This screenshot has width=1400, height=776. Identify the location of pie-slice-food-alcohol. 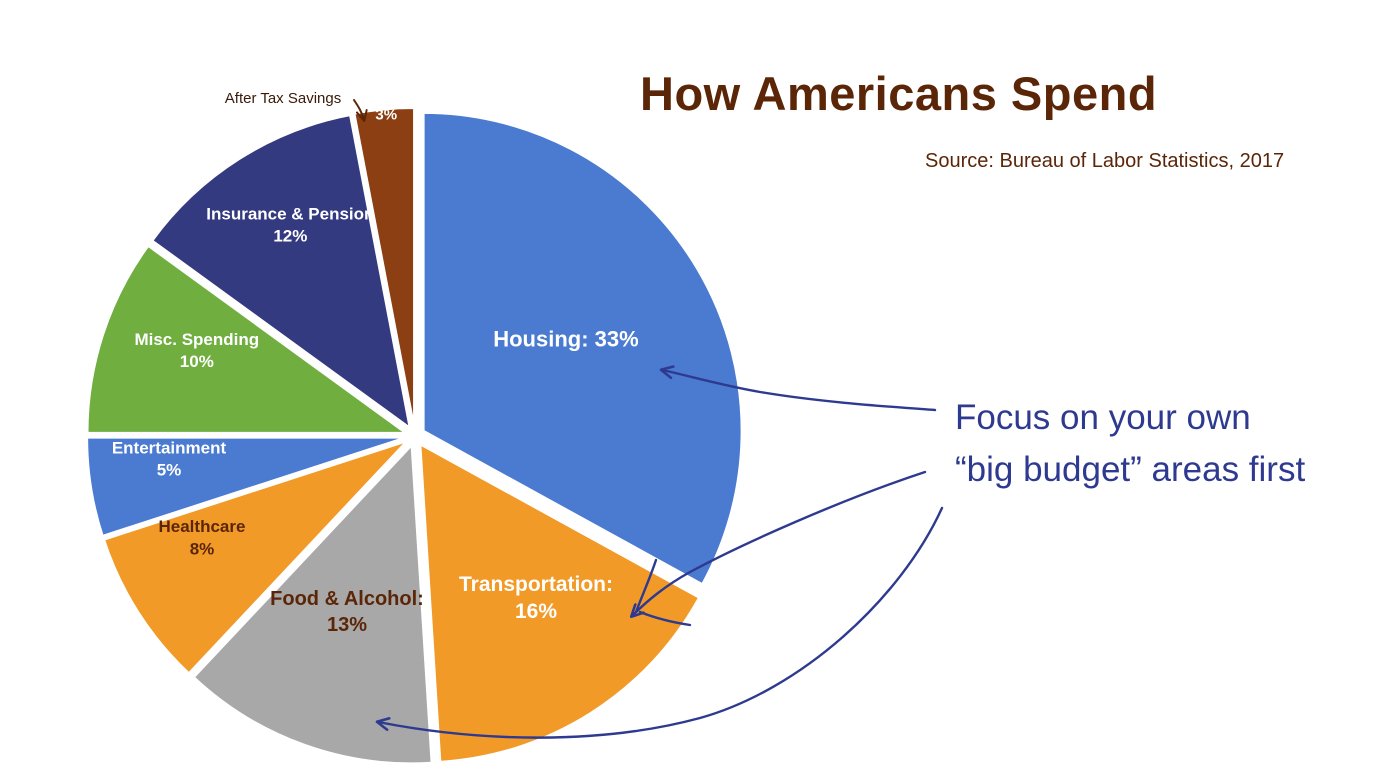
(312, 604).